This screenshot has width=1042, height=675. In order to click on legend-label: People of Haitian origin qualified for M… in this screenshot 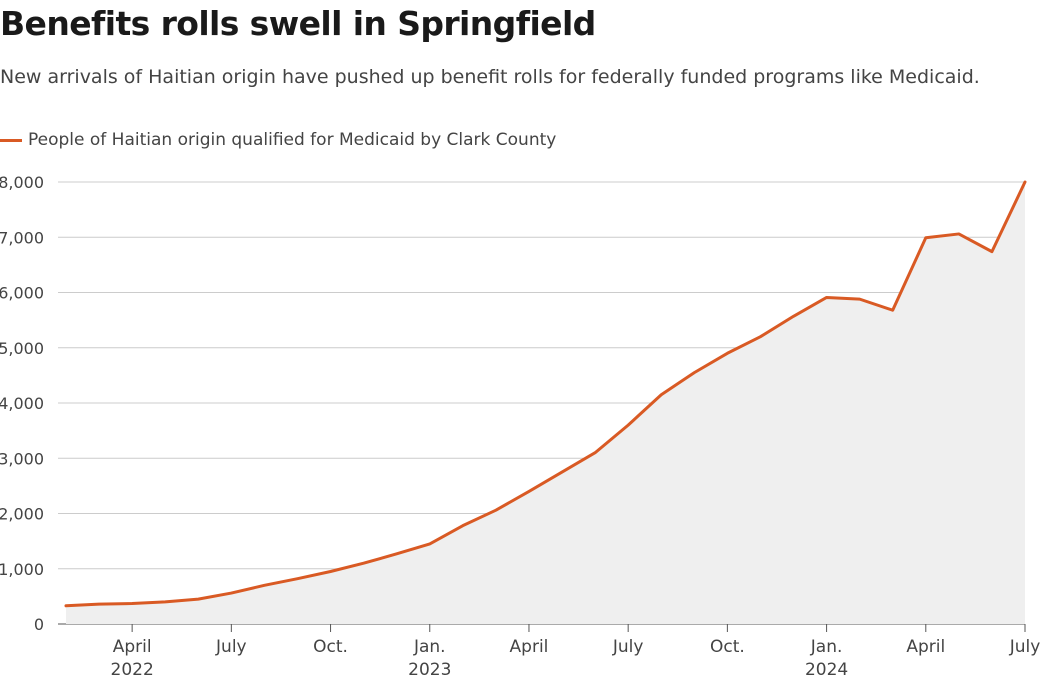, I will do `click(292, 140)`.